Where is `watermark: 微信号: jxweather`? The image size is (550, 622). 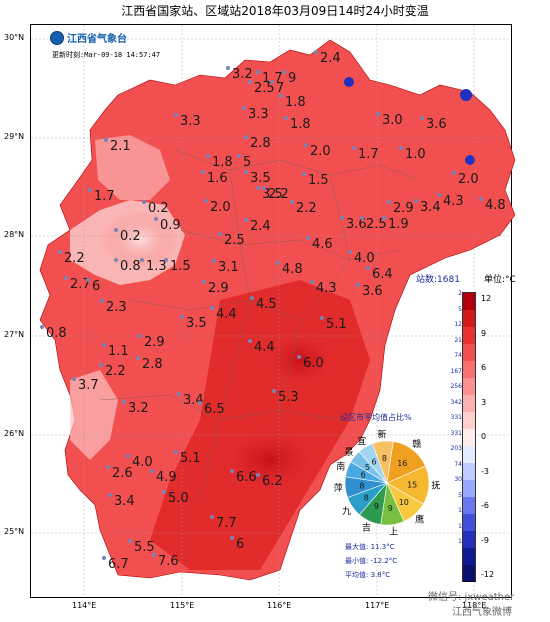
watermark: 微信号: jxweather is located at coordinates (471, 597).